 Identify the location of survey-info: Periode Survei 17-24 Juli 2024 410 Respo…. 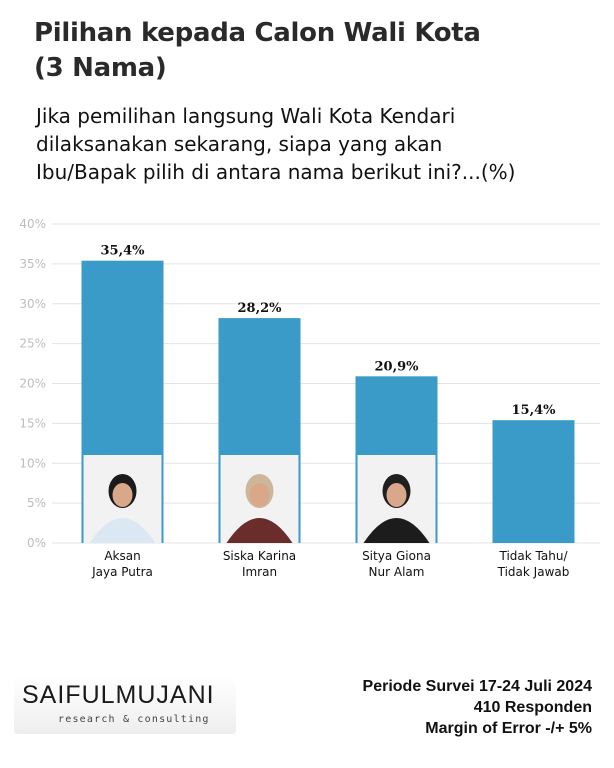
(477, 707).